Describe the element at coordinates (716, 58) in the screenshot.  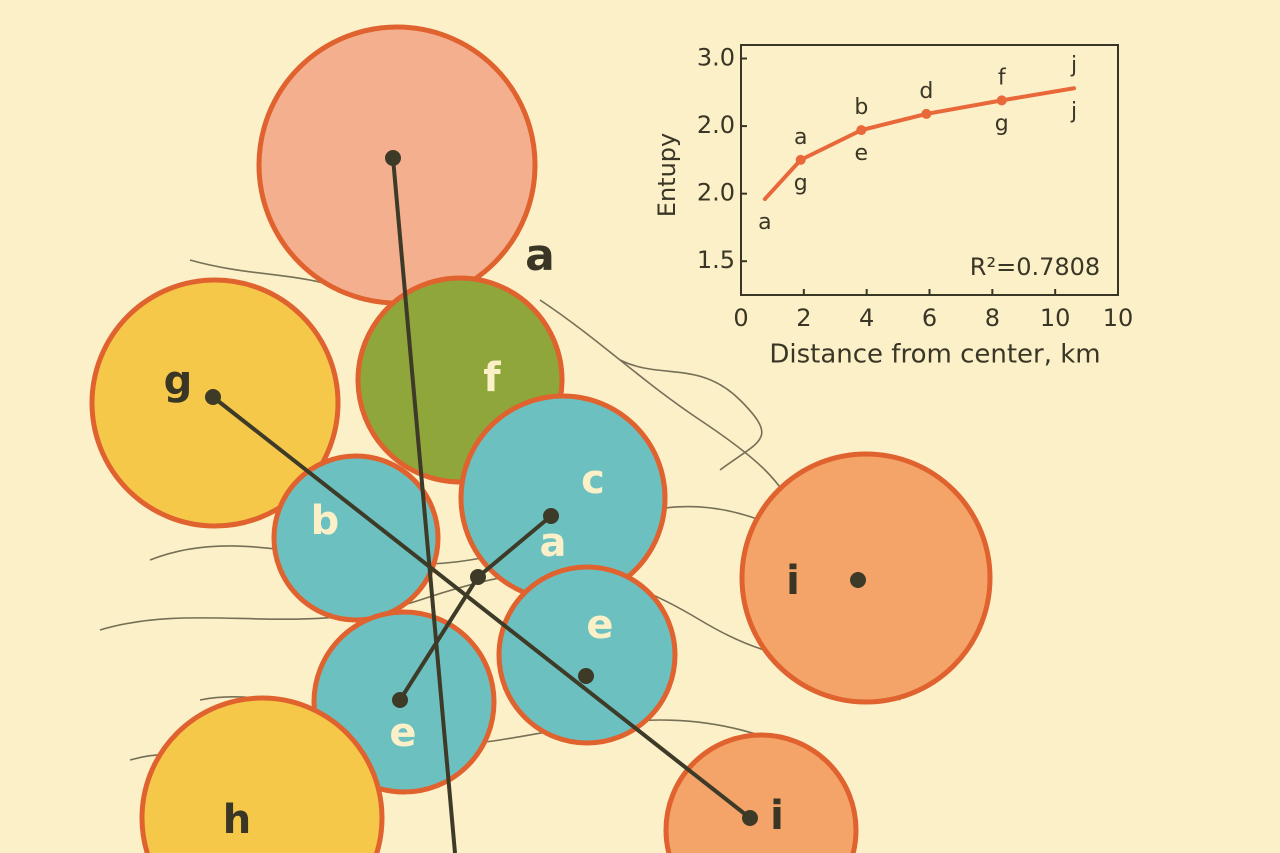
I see `y-tick-label: 3.0` at that location.